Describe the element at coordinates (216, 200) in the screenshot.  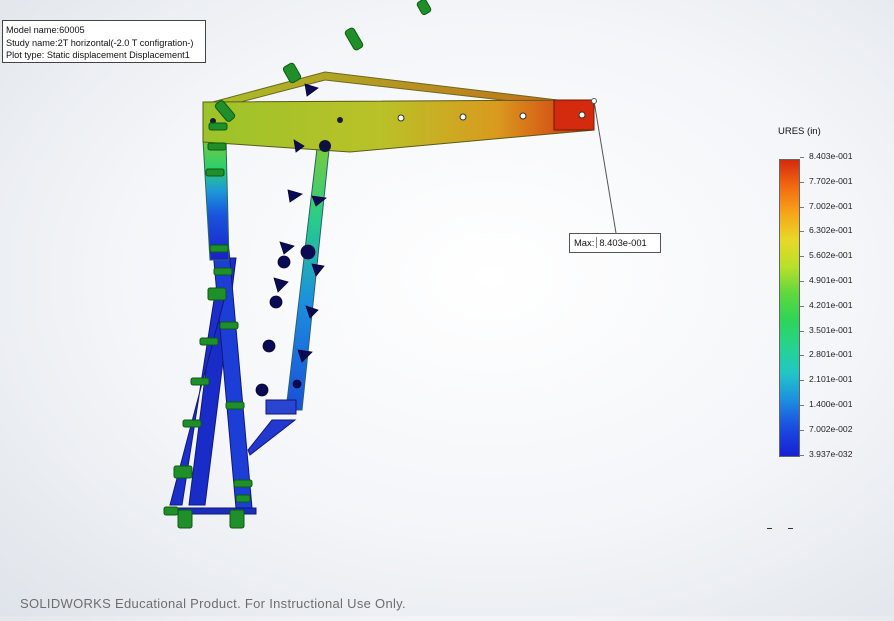
I see `mast` at that location.